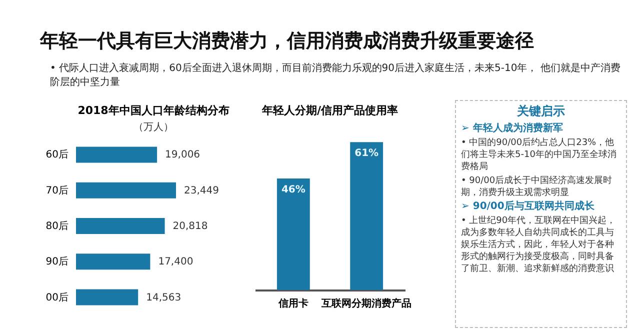  I want to click on chart-title: 2018年中国人口年龄结构分布, so click(154, 110).